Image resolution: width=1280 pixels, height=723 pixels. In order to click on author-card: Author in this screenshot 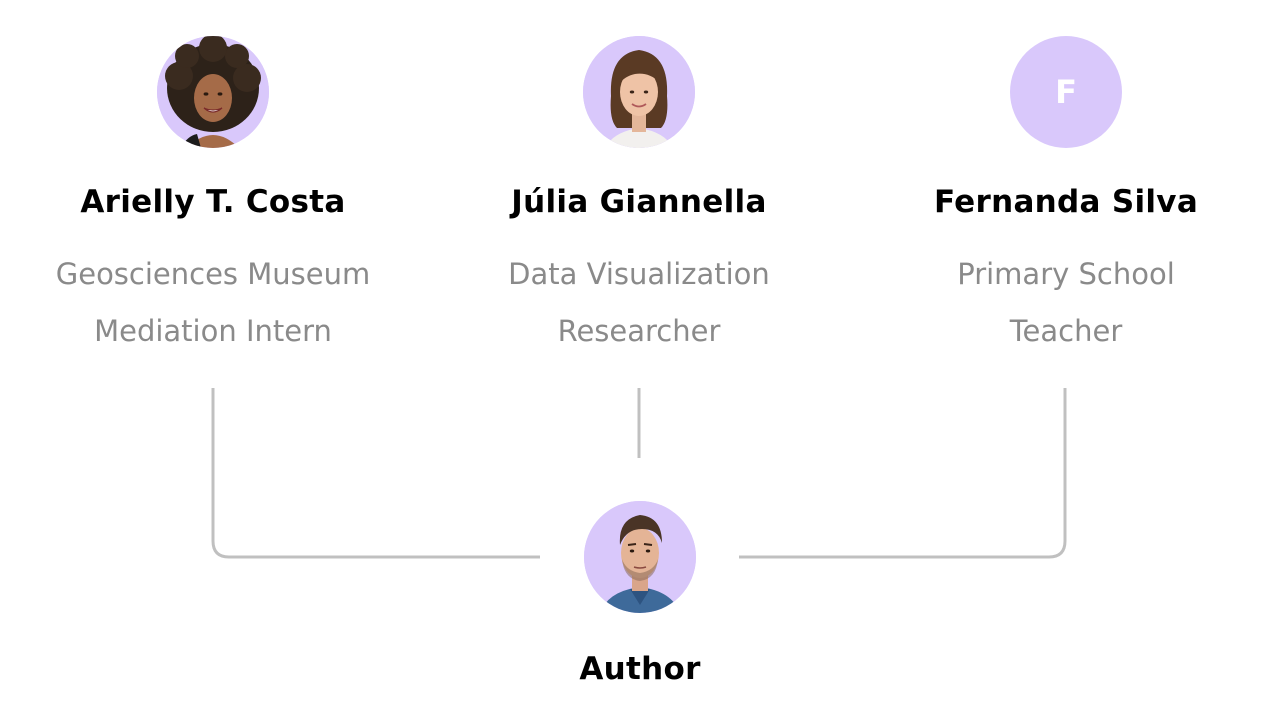, I will do `click(640, 594)`.